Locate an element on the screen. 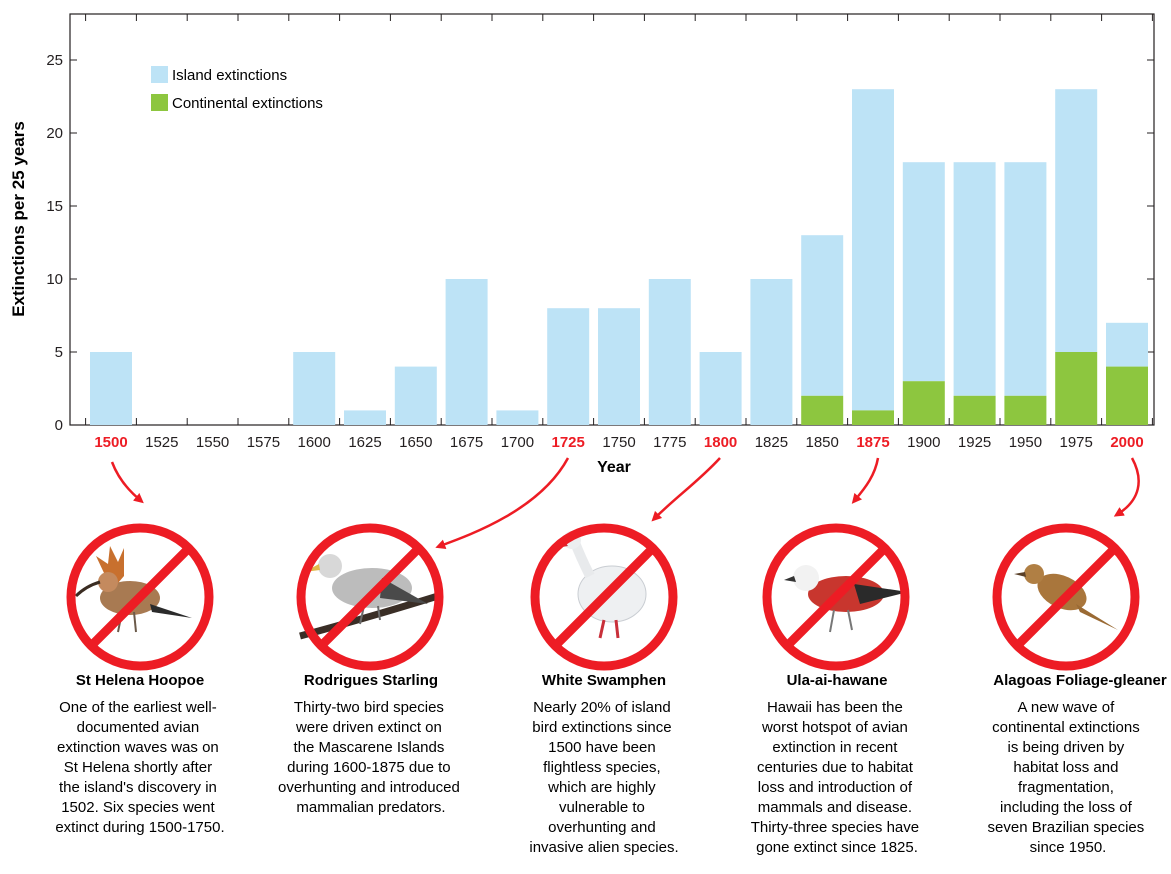 The width and height of the screenshot is (1171, 874). legend-label-continental: Continental extinctions is located at coordinates (247, 103).